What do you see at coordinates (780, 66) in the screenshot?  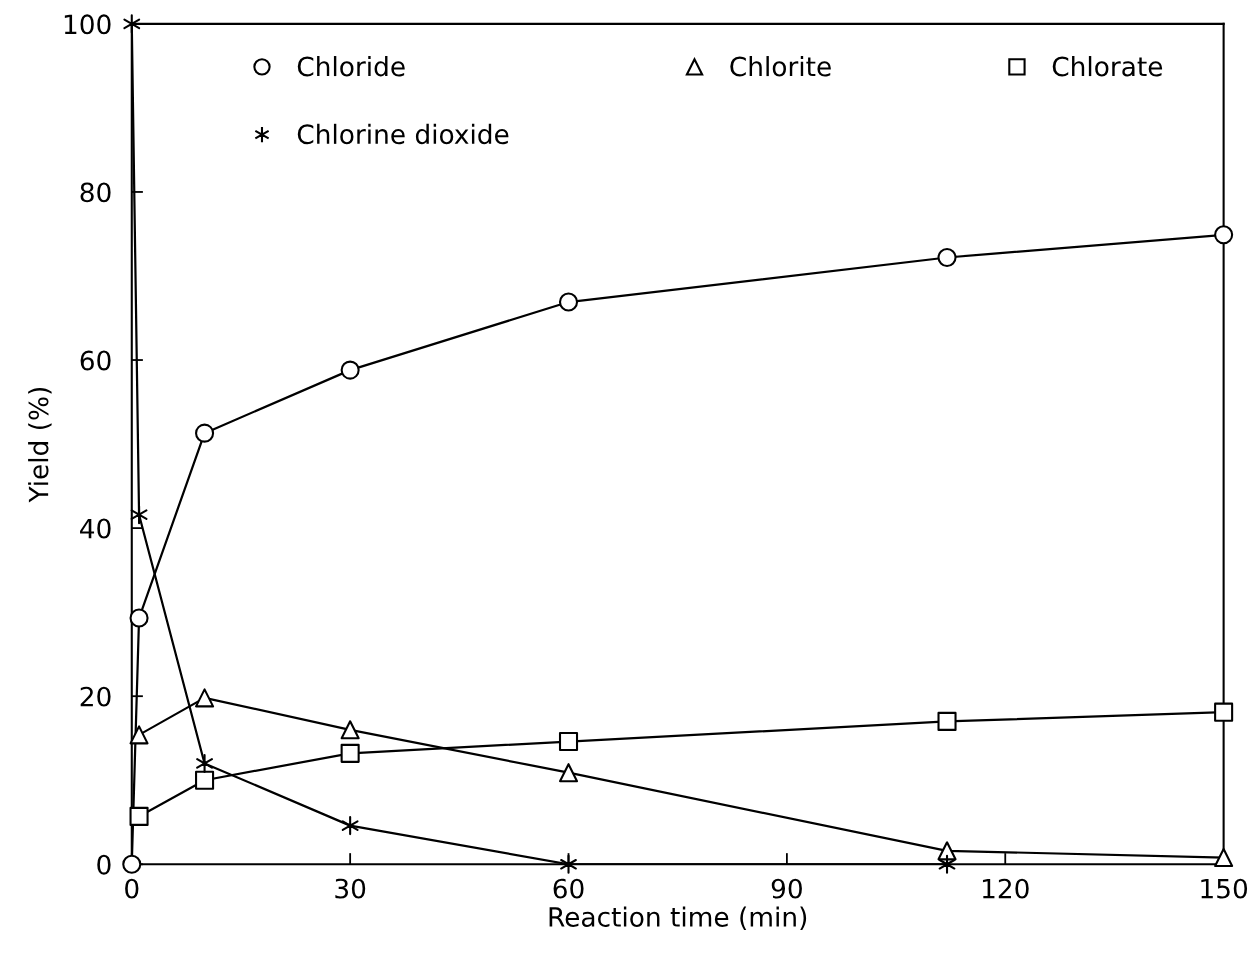 I see `legend-label: Chlorite` at bounding box center [780, 66].